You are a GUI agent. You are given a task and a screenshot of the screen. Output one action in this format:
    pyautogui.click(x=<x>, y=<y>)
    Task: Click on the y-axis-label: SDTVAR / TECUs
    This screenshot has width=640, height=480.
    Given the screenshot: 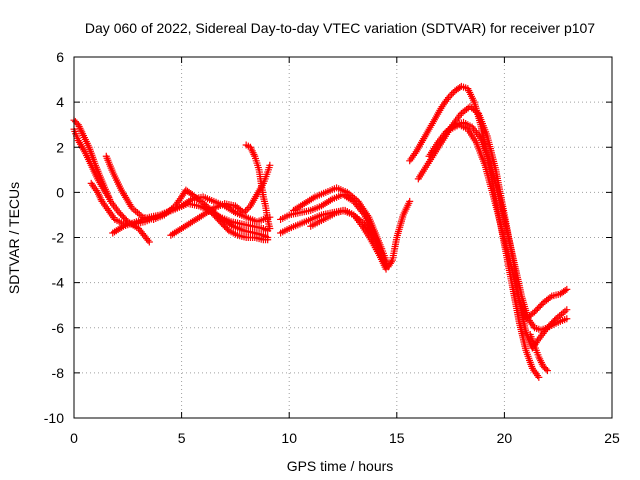 What is the action you would take?
    pyautogui.click(x=14, y=238)
    